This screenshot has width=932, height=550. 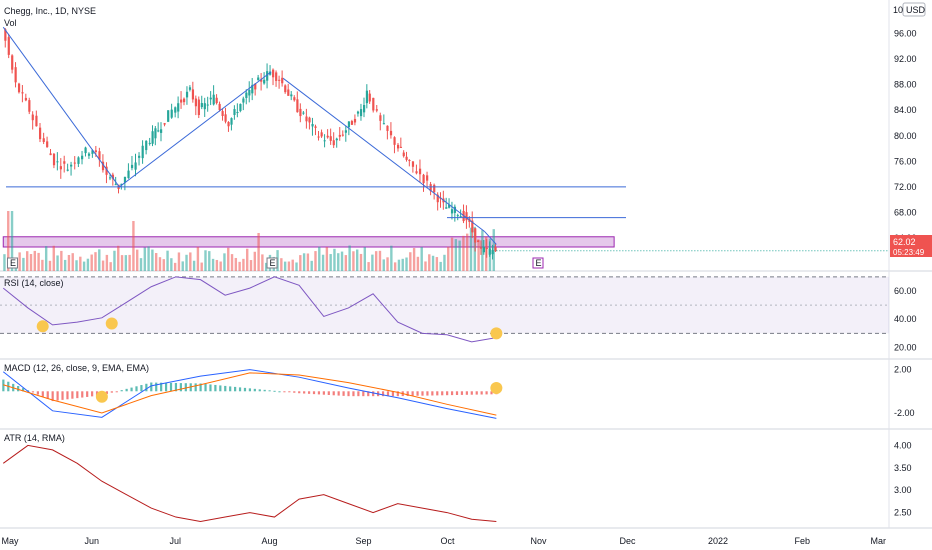 What do you see at coordinates (905, 59) in the screenshot?
I see `price-tick-label: 92.00` at bounding box center [905, 59].